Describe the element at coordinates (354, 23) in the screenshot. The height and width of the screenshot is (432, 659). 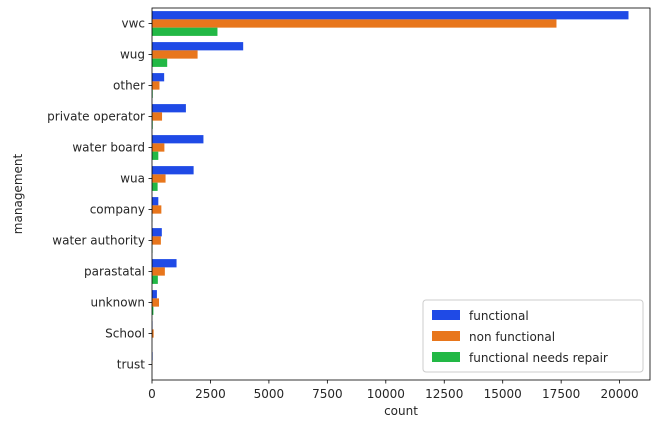
I see `bar-vwc-non-functional` at that location.